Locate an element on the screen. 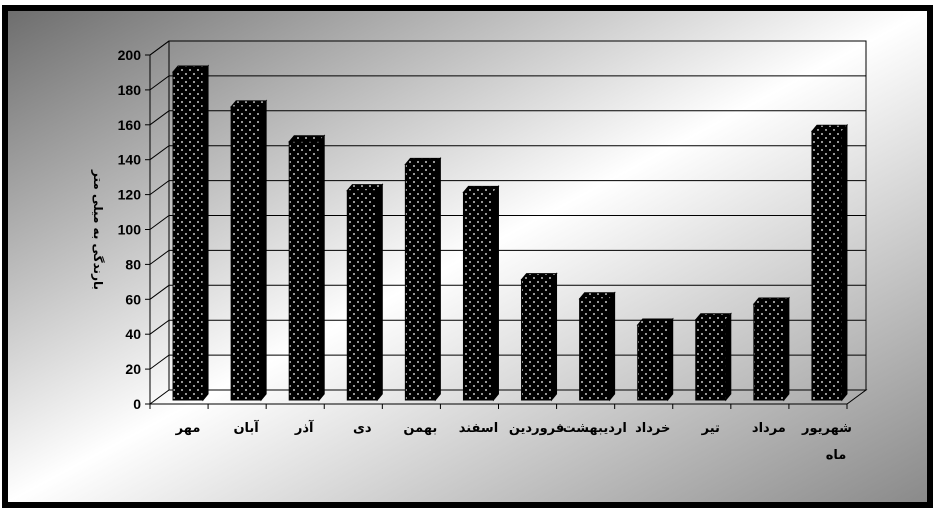 The height and width of the screenshot is (510, 935). y-tick-label: 120 is located at coordinates (130, 195).